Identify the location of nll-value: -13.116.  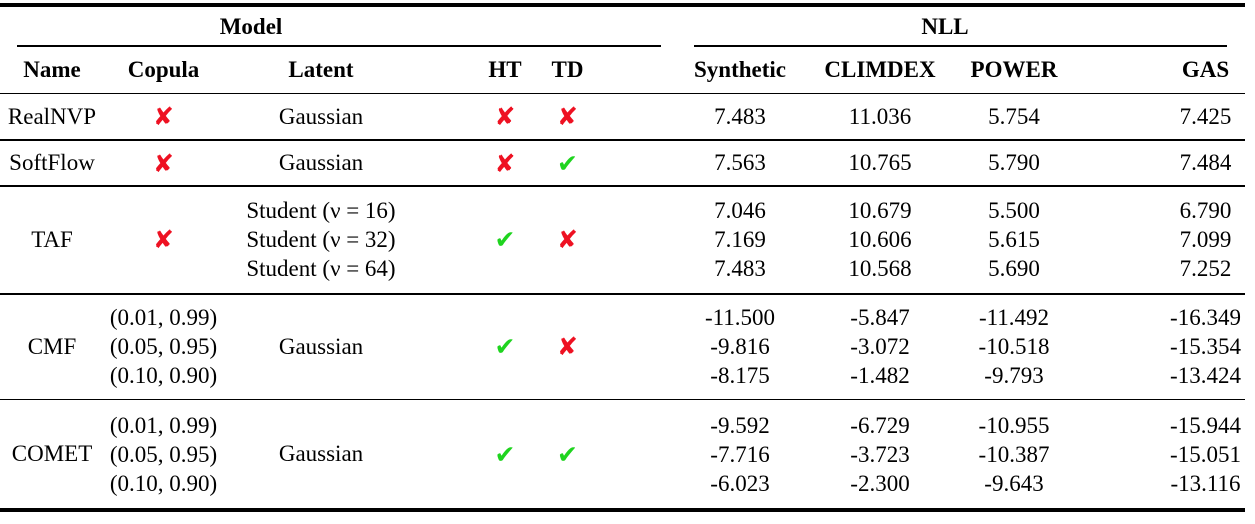
(1205, 483).